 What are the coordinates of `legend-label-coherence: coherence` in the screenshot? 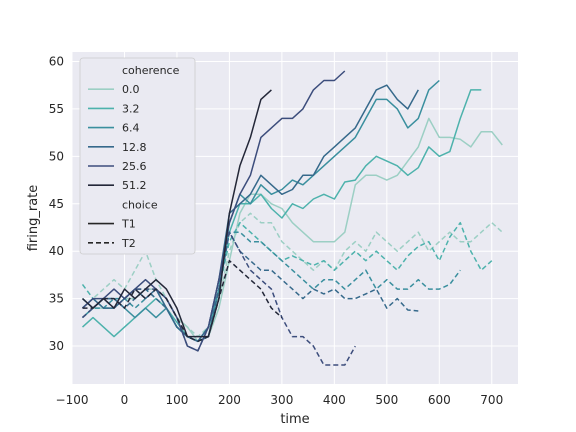 It's located at (151, 70).